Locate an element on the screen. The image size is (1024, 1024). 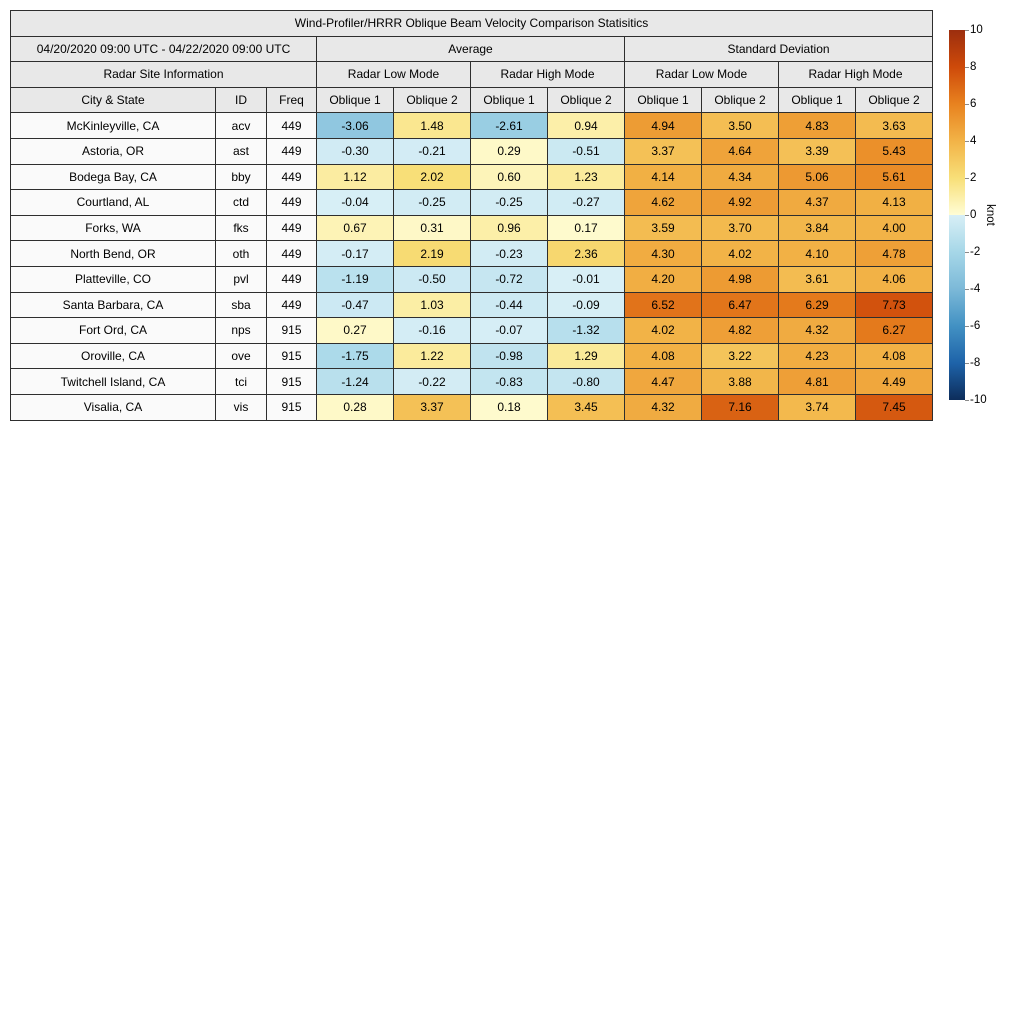
cell-id: ast is located at coordinates (241, 151).